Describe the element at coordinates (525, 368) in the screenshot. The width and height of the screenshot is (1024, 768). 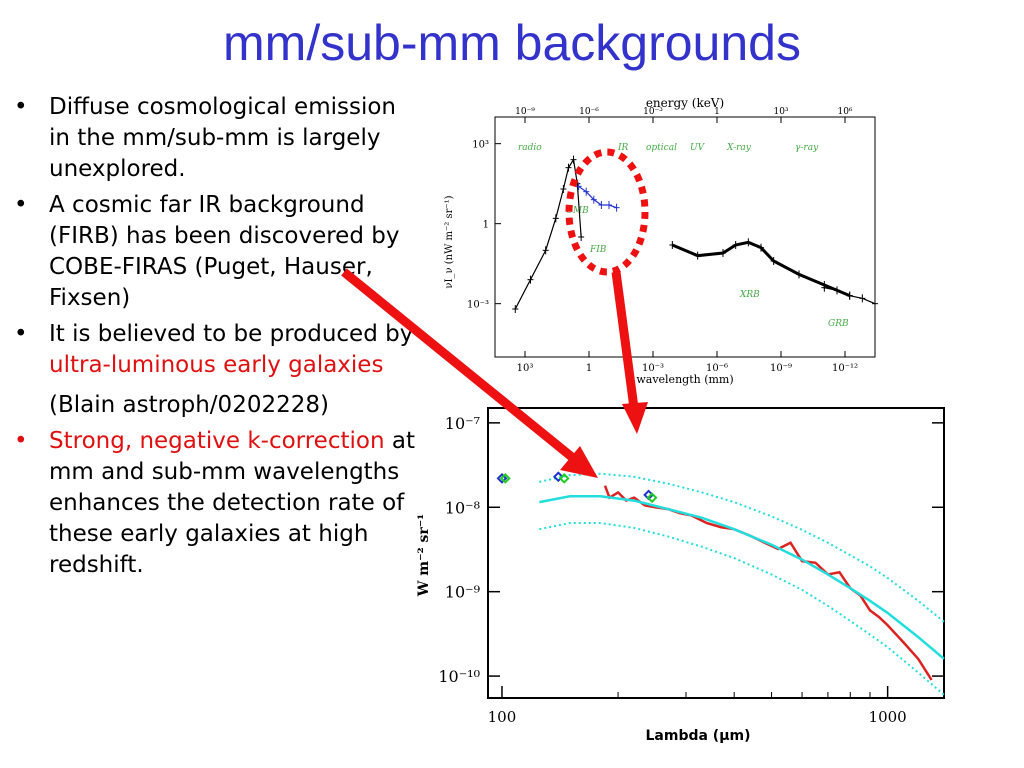
I see `x-tick-label: 10³` at that location.